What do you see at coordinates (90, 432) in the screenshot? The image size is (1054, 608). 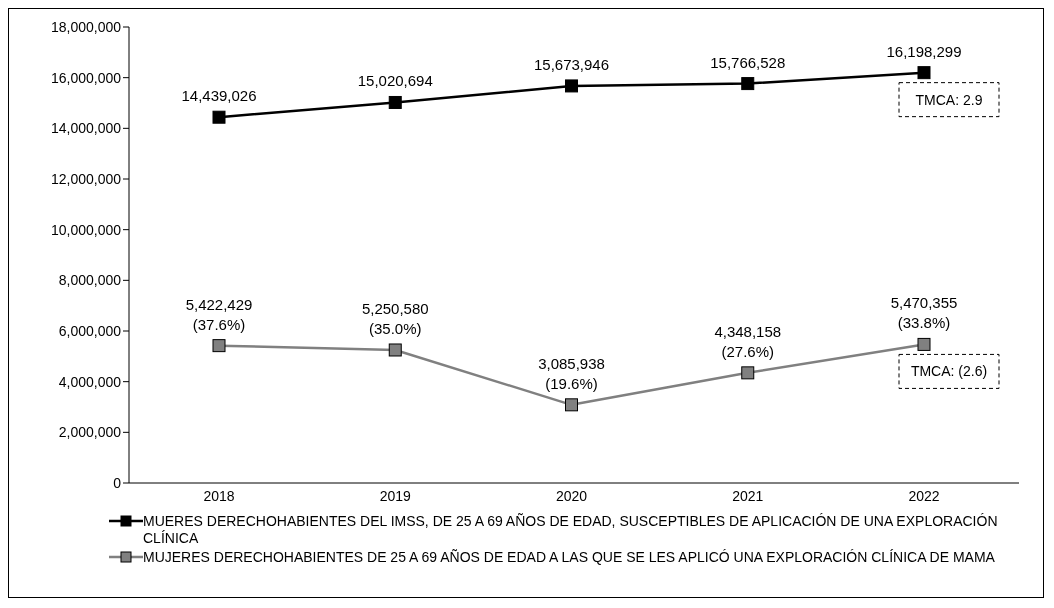 I see `y-tick-label: 2,000,000` at bounding box center [90, 432].